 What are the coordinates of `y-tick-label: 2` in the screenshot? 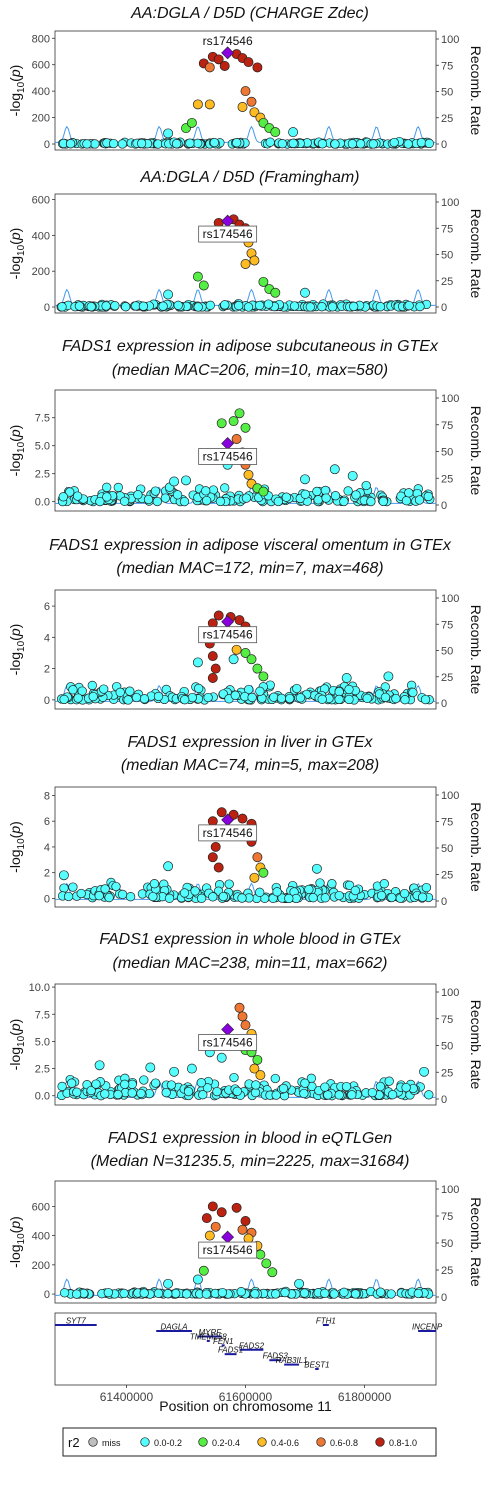 It's located at (47, 874).